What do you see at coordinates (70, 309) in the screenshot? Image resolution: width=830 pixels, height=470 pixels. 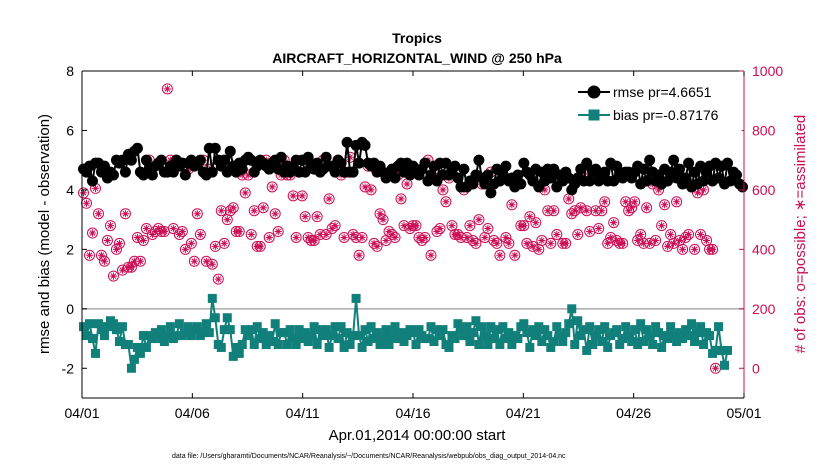 I see `y-left-tick-label: 0` at bounding box center [70, 309].